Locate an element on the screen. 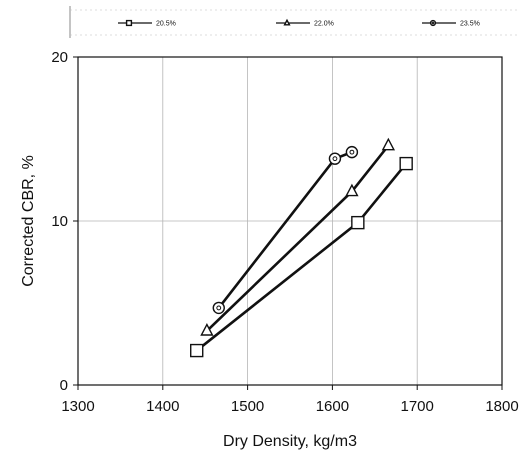 The image size is (526, 457). legend-marker-square is located at coordinates (129, 23).